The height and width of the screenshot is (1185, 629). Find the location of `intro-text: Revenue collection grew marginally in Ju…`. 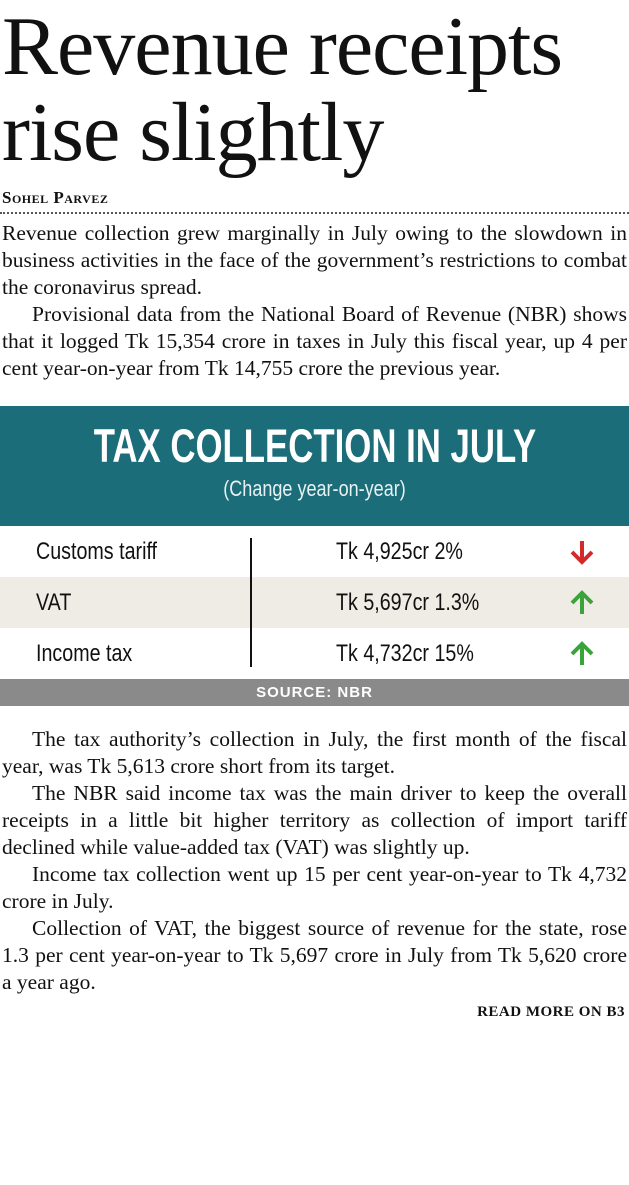

intro-text: Revenue collection grew marginally in Ju… is located at coordinates (314, 301).